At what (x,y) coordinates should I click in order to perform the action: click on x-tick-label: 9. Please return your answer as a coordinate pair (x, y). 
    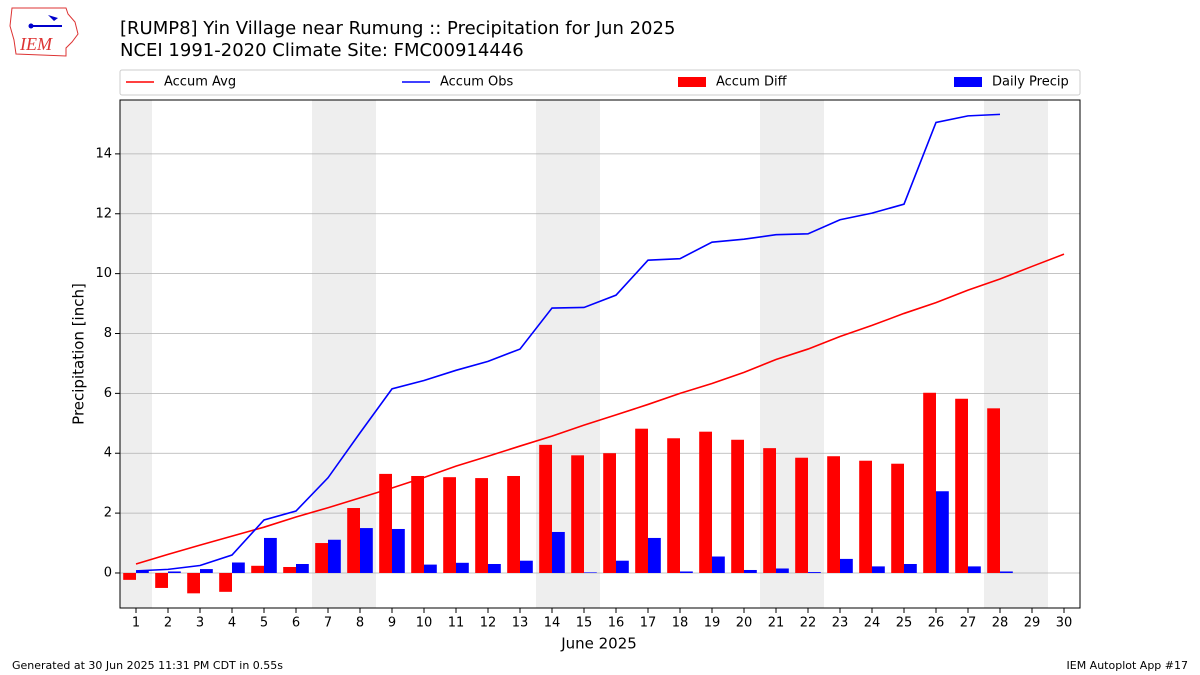
    Looking at the image, I should click on (392, 623).